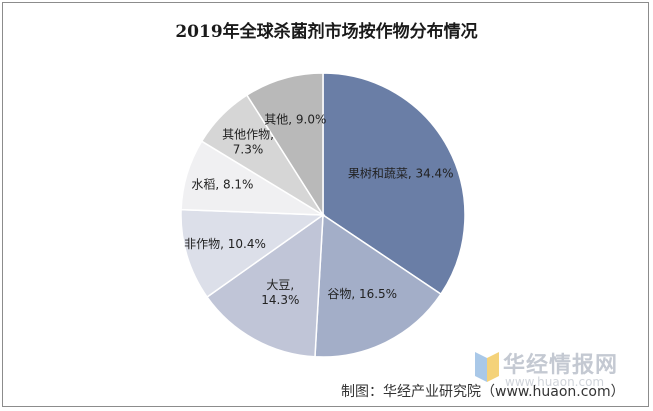 The width and height of the screenshot is (653, 411). What do you see at coordinates (555, 382) in the screenshot?
I see `watermark-url: www.huaon.com` at bounding box center [555, 382].